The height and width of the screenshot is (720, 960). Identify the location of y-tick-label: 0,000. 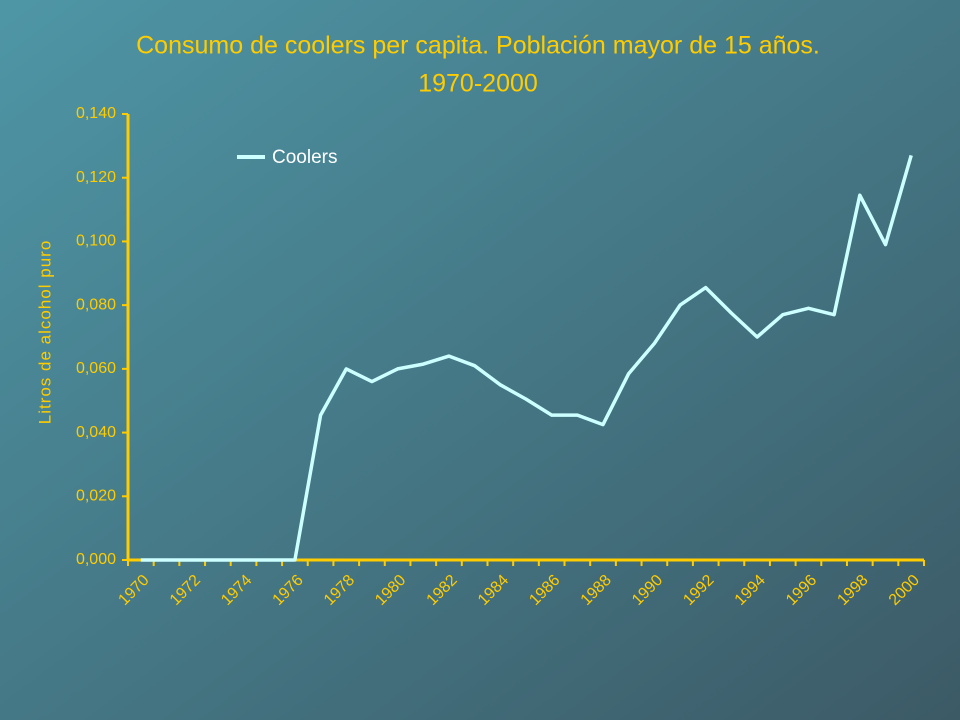
(96, 559).